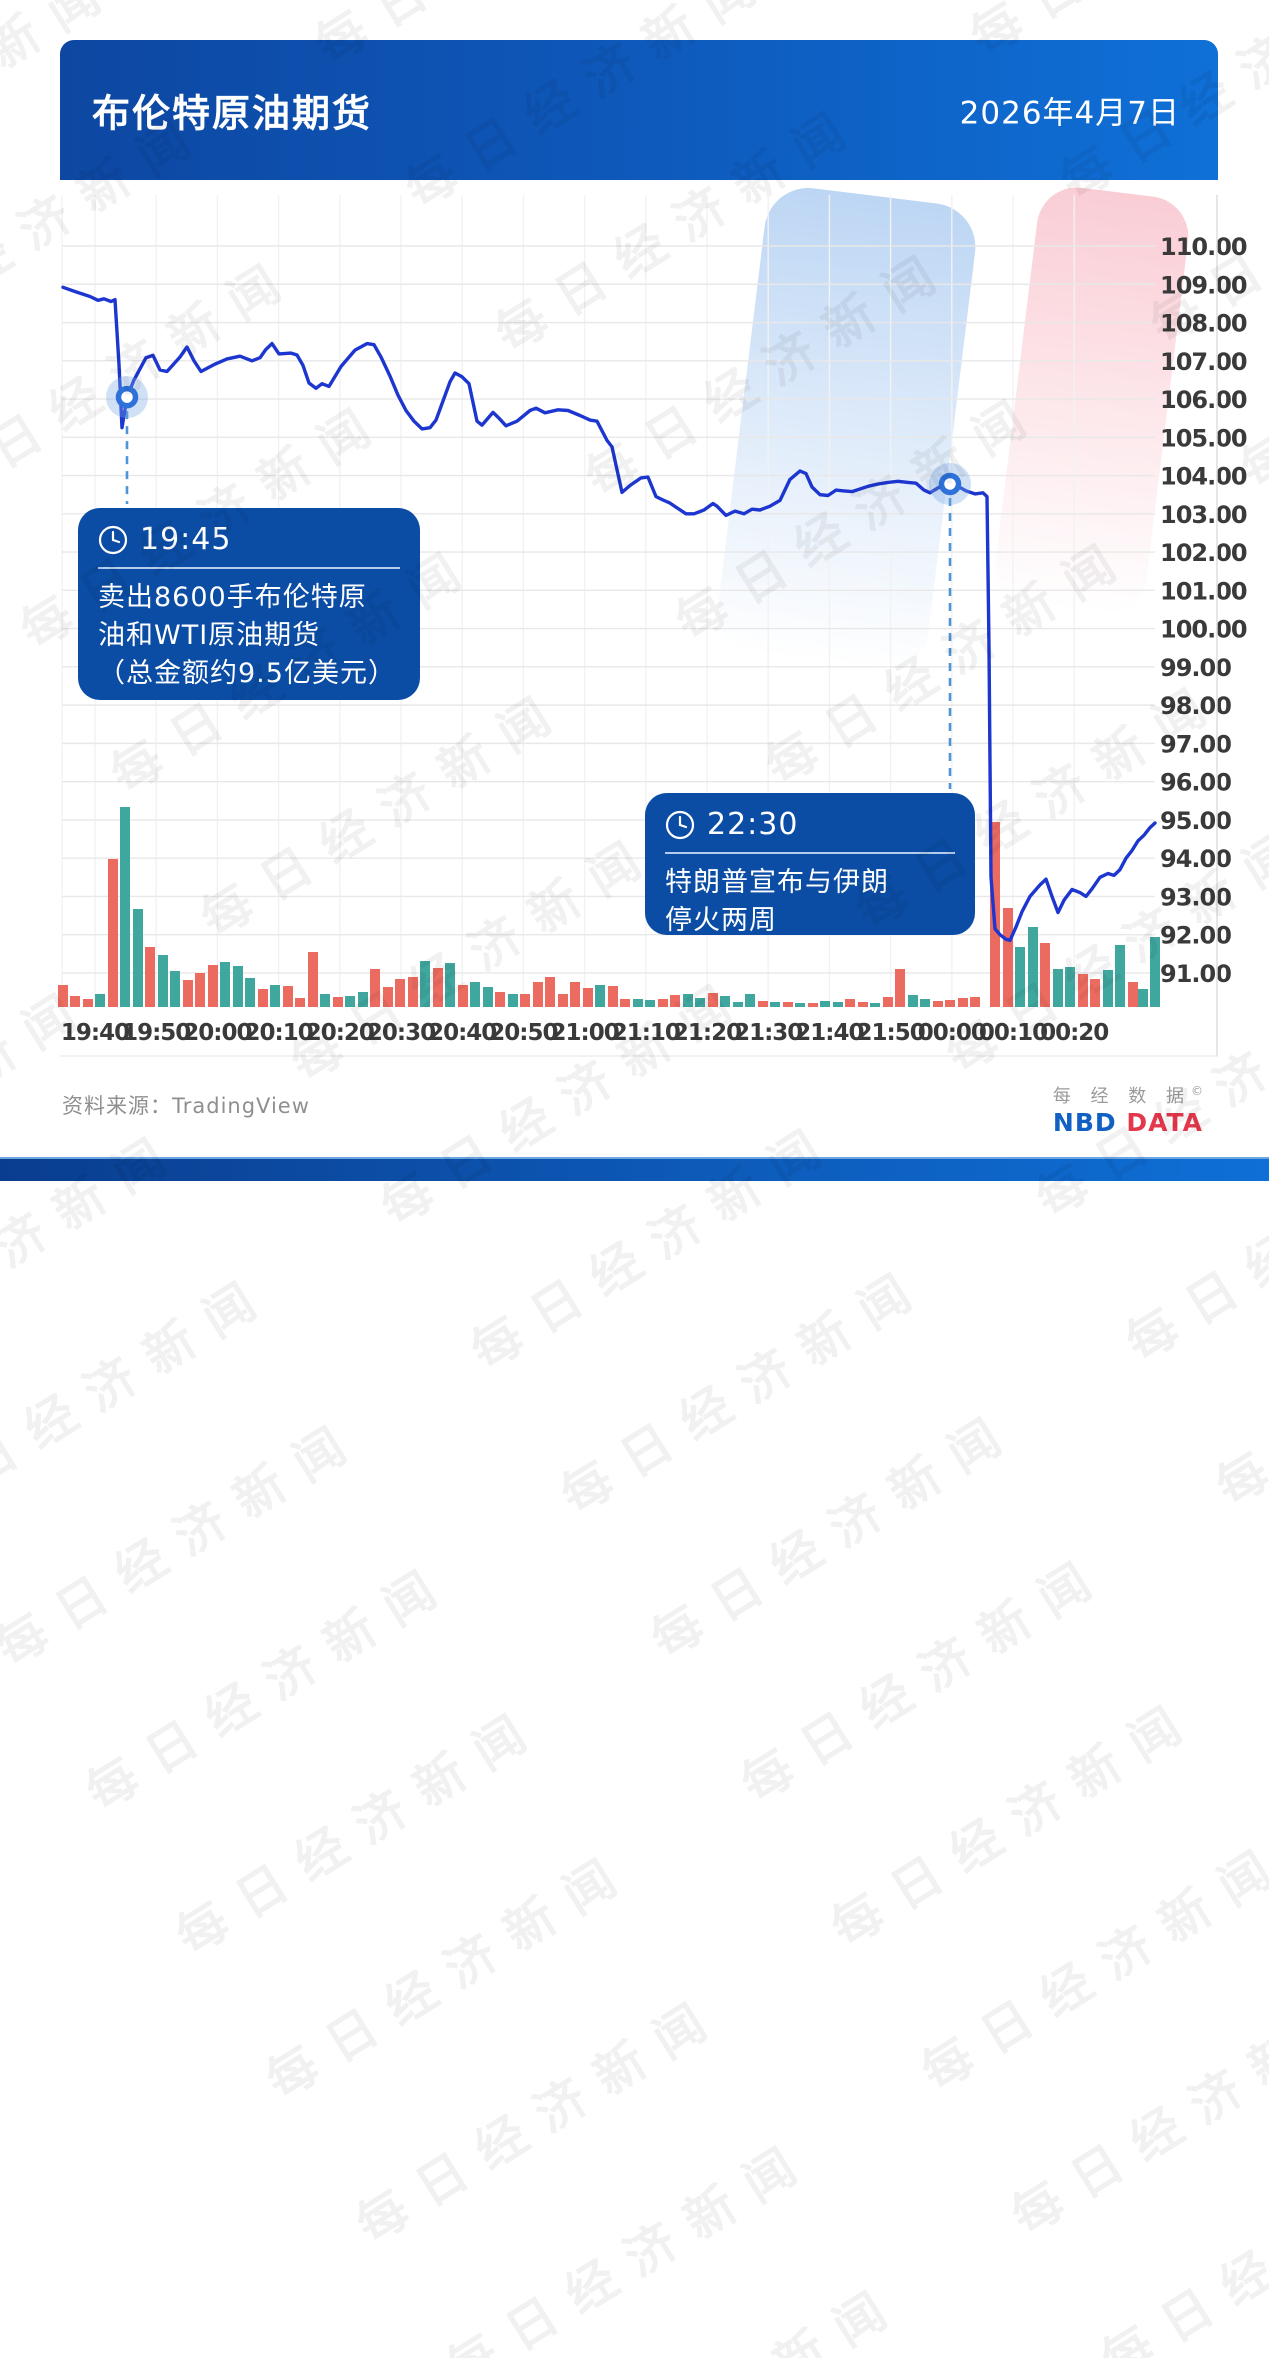 This screenshot has height=2358, width=1269. Describe the element at coordinates (1195, 668) in the screenshot. I see `y-axis-label: 99.00` at that location.